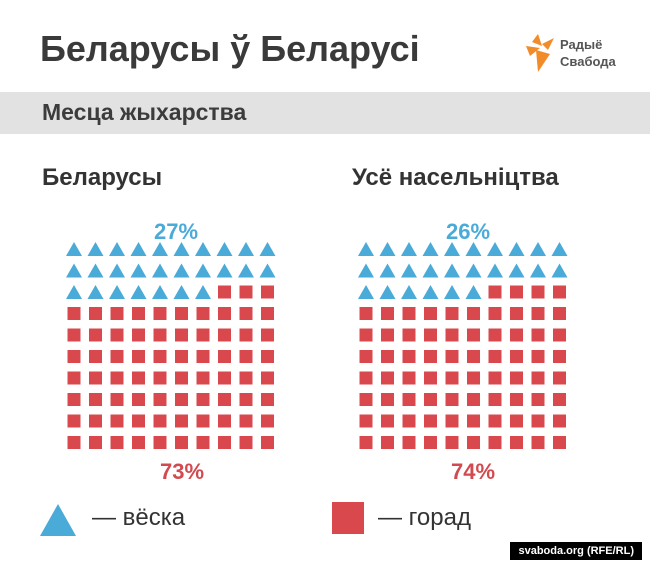 Image resolution: width=650 pixels, height=568 pixels. I want to click on legend-rural-label: — вёска, so click(139, 517).